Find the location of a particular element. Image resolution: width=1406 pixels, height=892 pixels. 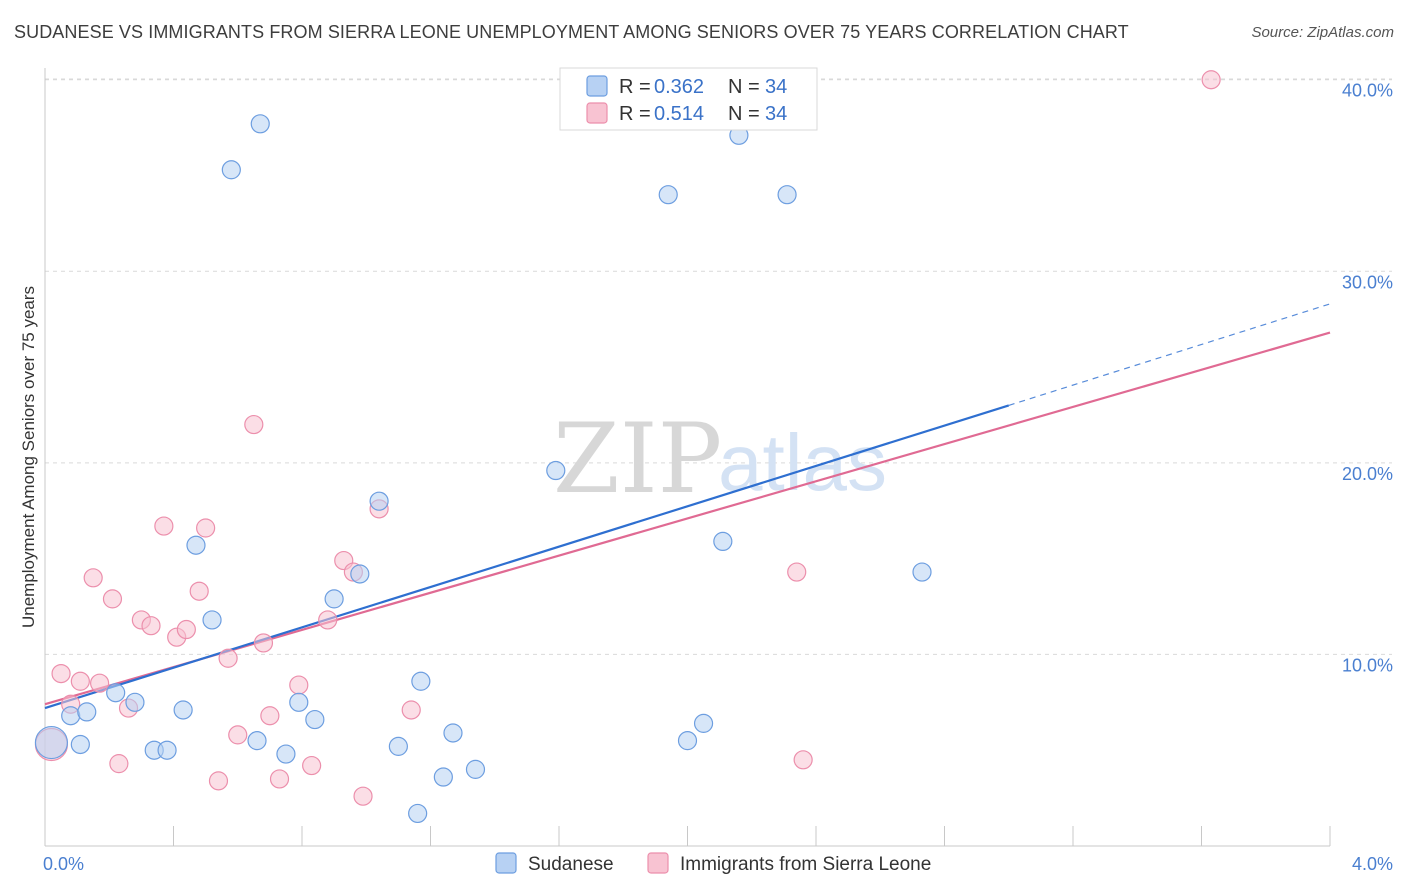

series-legend-label-sudanese: Sudanese is located at coordinates (571, 864).